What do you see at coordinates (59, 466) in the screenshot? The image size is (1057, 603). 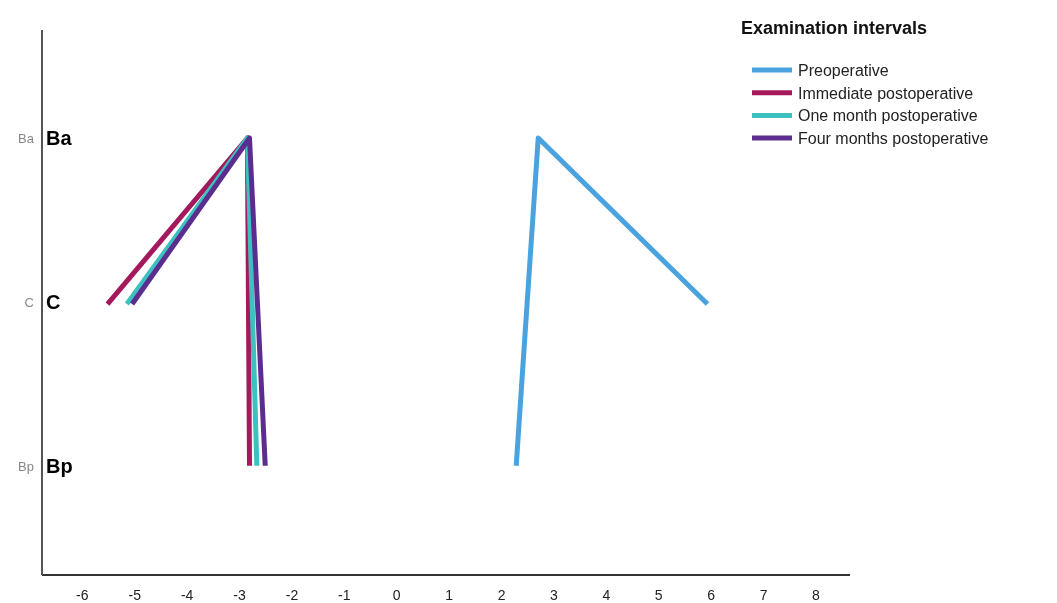 I see `annotation: Bp` at bounding box center [59, 466].